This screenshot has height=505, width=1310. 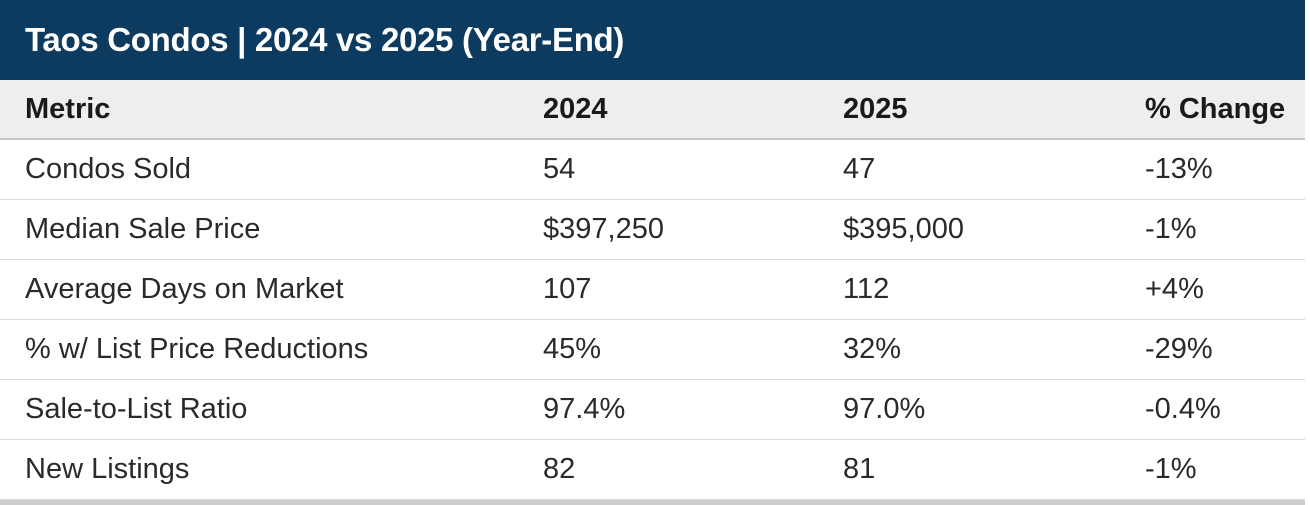 I want to click on bottom-border-strip, so click(x=652, y=502).